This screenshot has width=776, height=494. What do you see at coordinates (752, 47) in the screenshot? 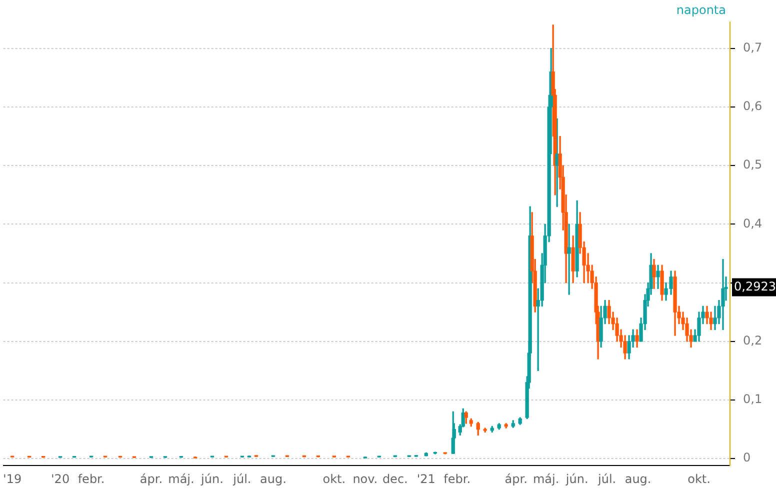
I see `y-tick-label: 0,7` at bounding box center [752, 47].